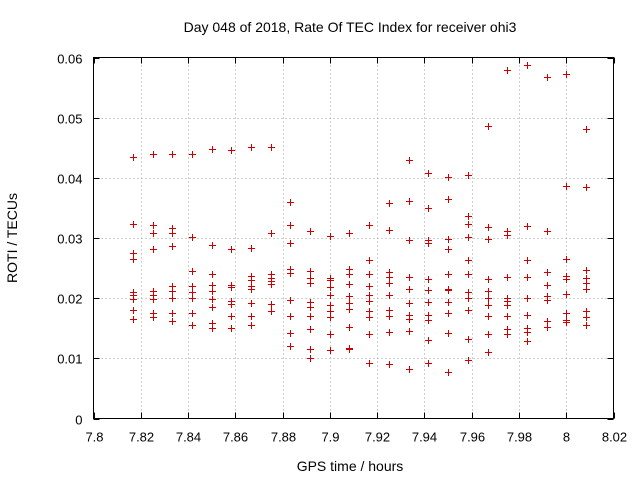 The width and height of the screenshot is (640, 480). I want to click on y-tick-label: 0.02, so click(69, 299).